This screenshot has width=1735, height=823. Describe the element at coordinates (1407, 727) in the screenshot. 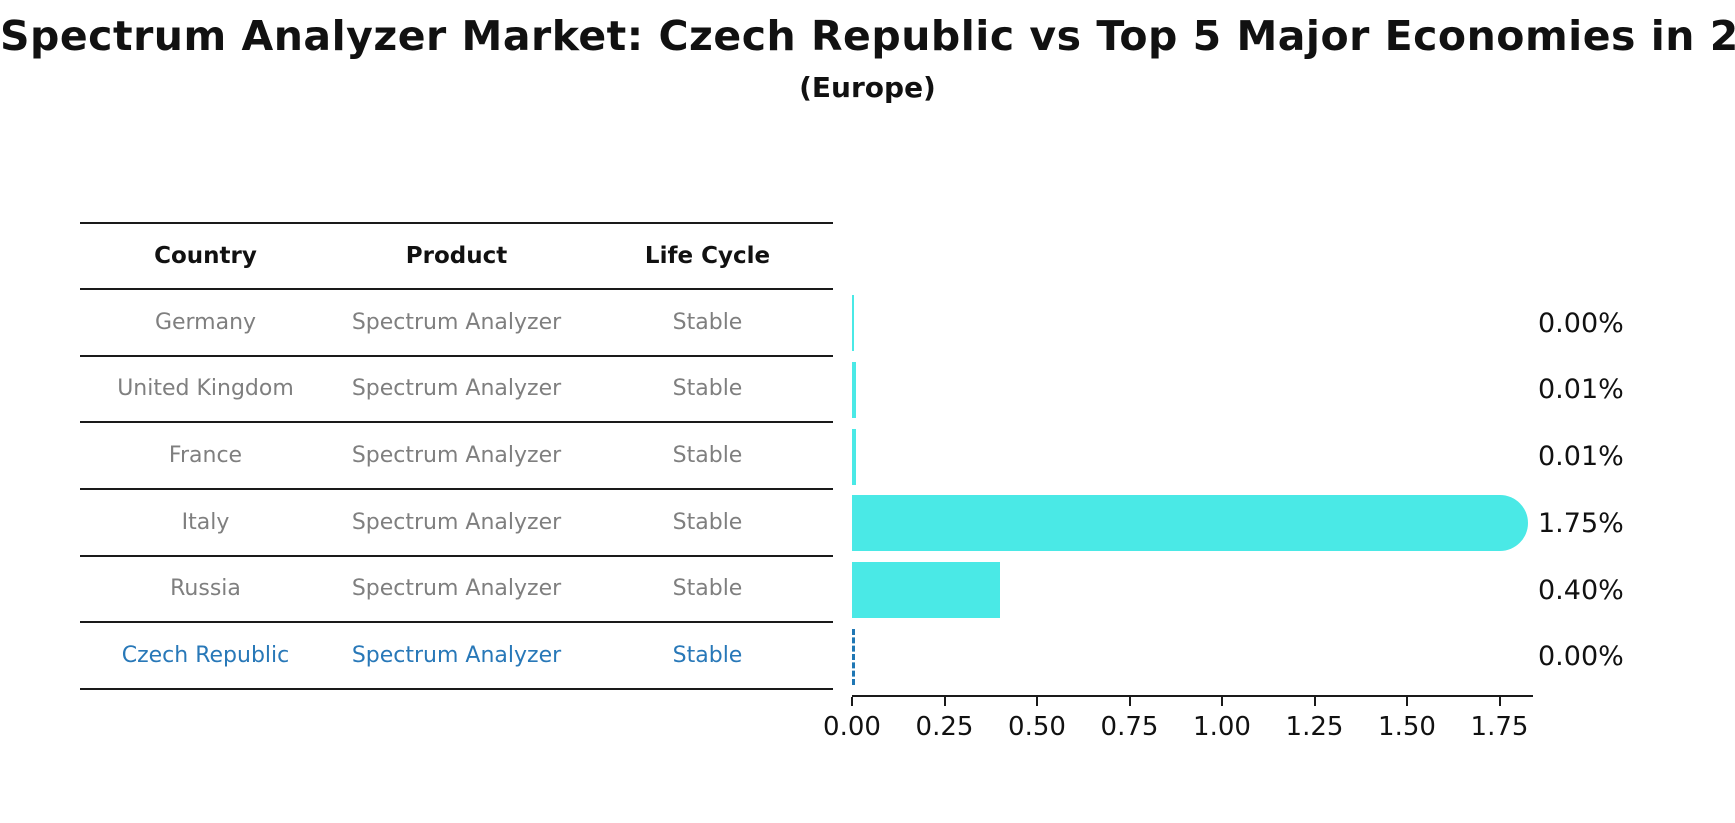

I see `x-axis-tick-label: 1.50` at that location.